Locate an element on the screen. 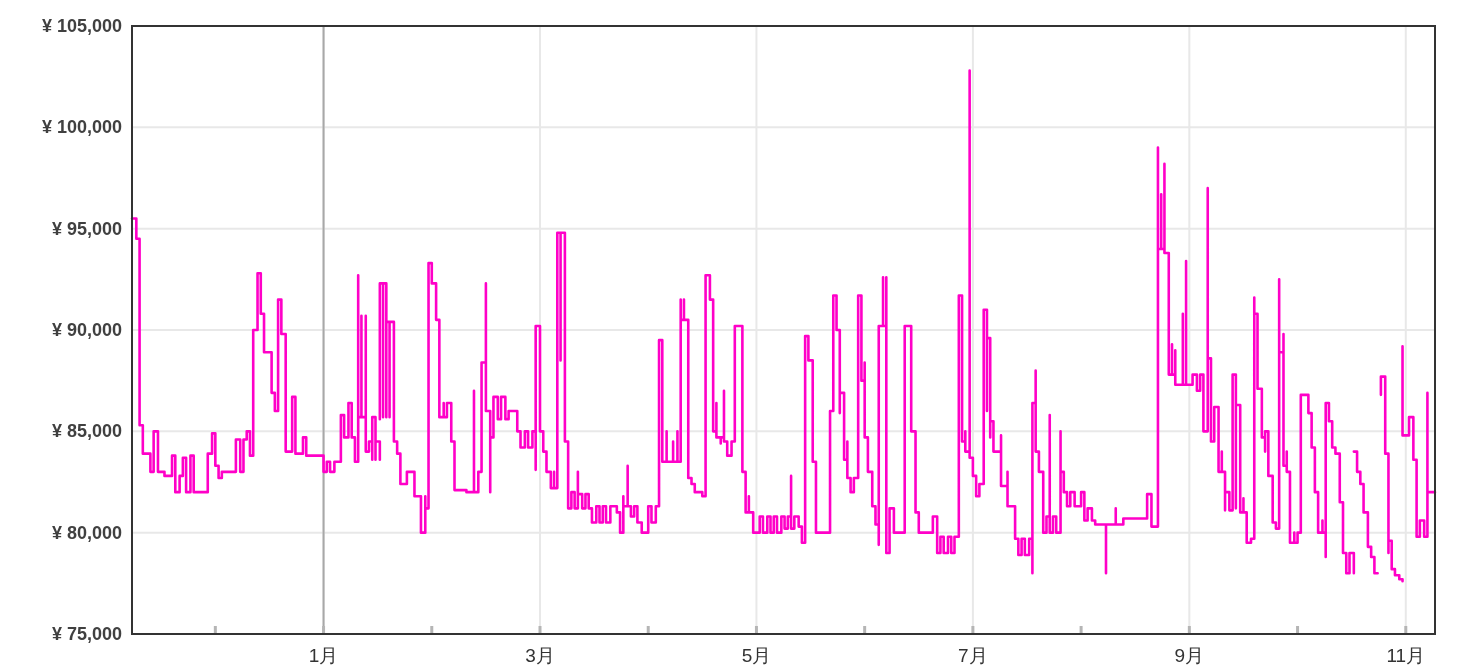 This screenshot has width=1458, height=670. x-tick-label: 1月 is located at coordinates (323, 655).